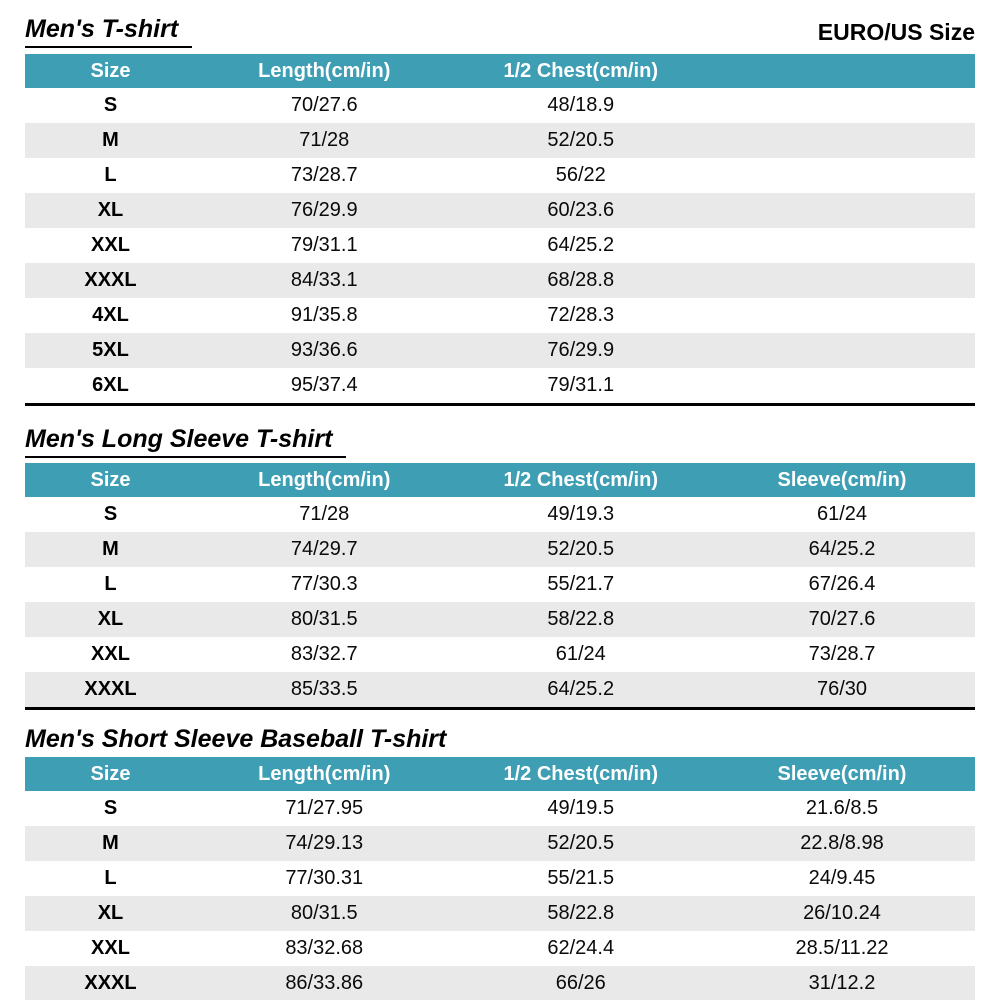  I want to click on table-row: XXL 83/32.68 62/24.4 28.5/11.22, so click(500, 948).